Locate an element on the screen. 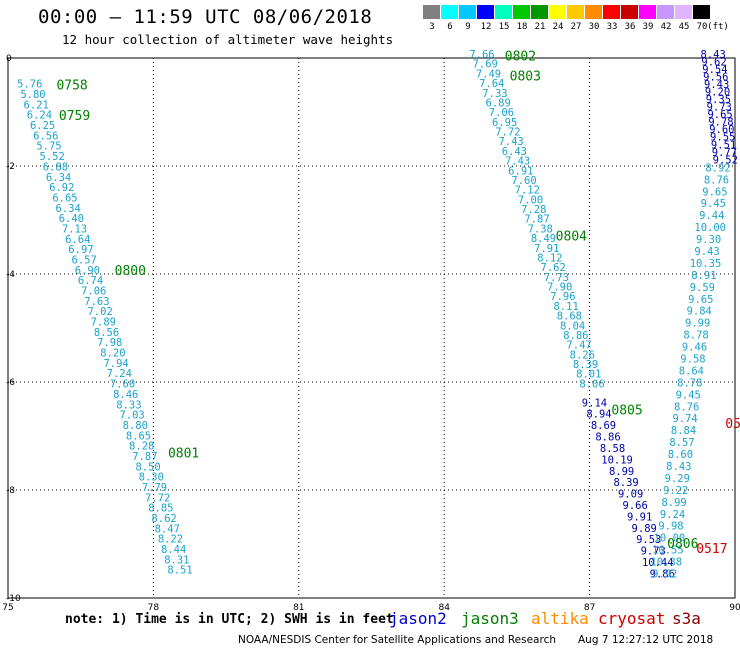 This screenshot has height=650, width=740. track-time-label: 0517 is located at coordinates (732, 424).